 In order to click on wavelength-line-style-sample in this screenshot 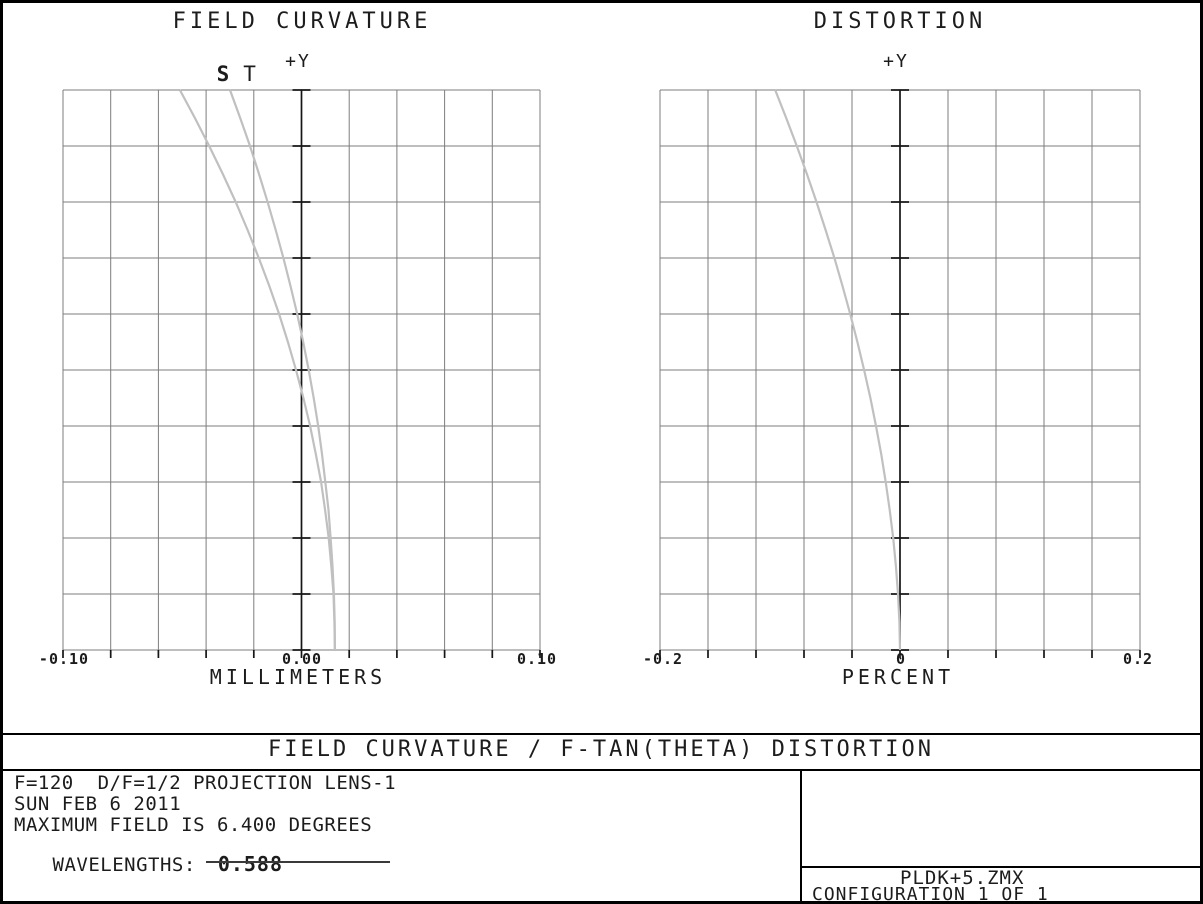, I will do `click(298, 862)`.